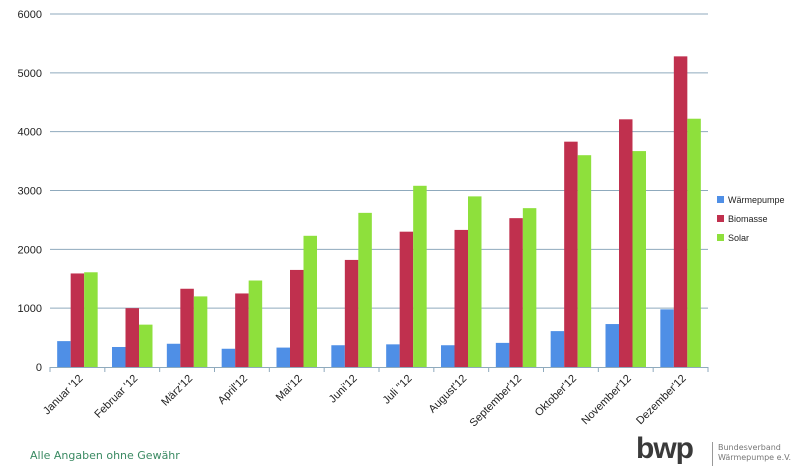  What do you see at coordinates (30, 250) in the screenshot?
I see `y-tick-label: 2000` at bounding box center [30, 250].